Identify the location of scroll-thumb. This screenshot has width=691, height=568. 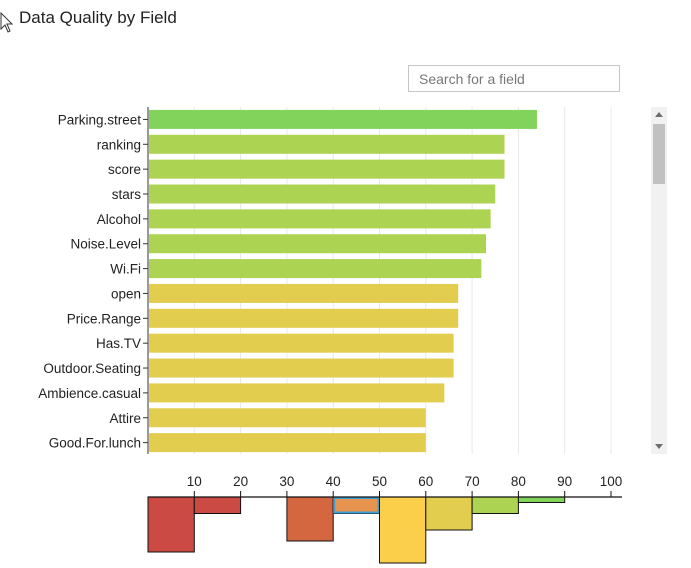
(659, 154).